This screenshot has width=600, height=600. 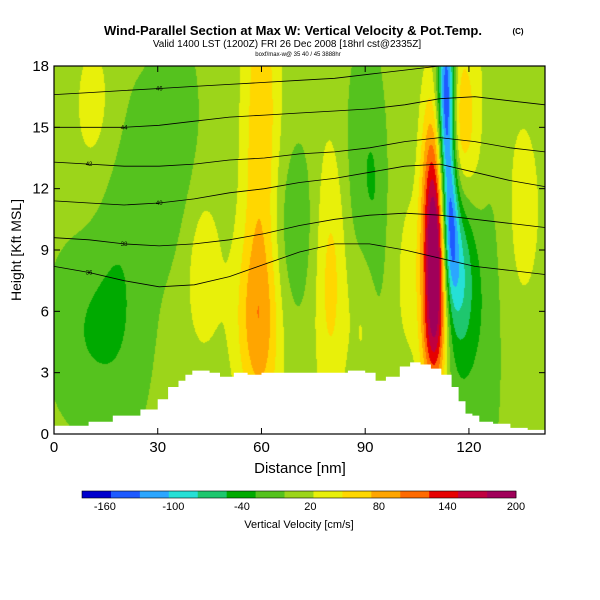 I want to click on y-tick-label: 0, so click(x=45, y=434).